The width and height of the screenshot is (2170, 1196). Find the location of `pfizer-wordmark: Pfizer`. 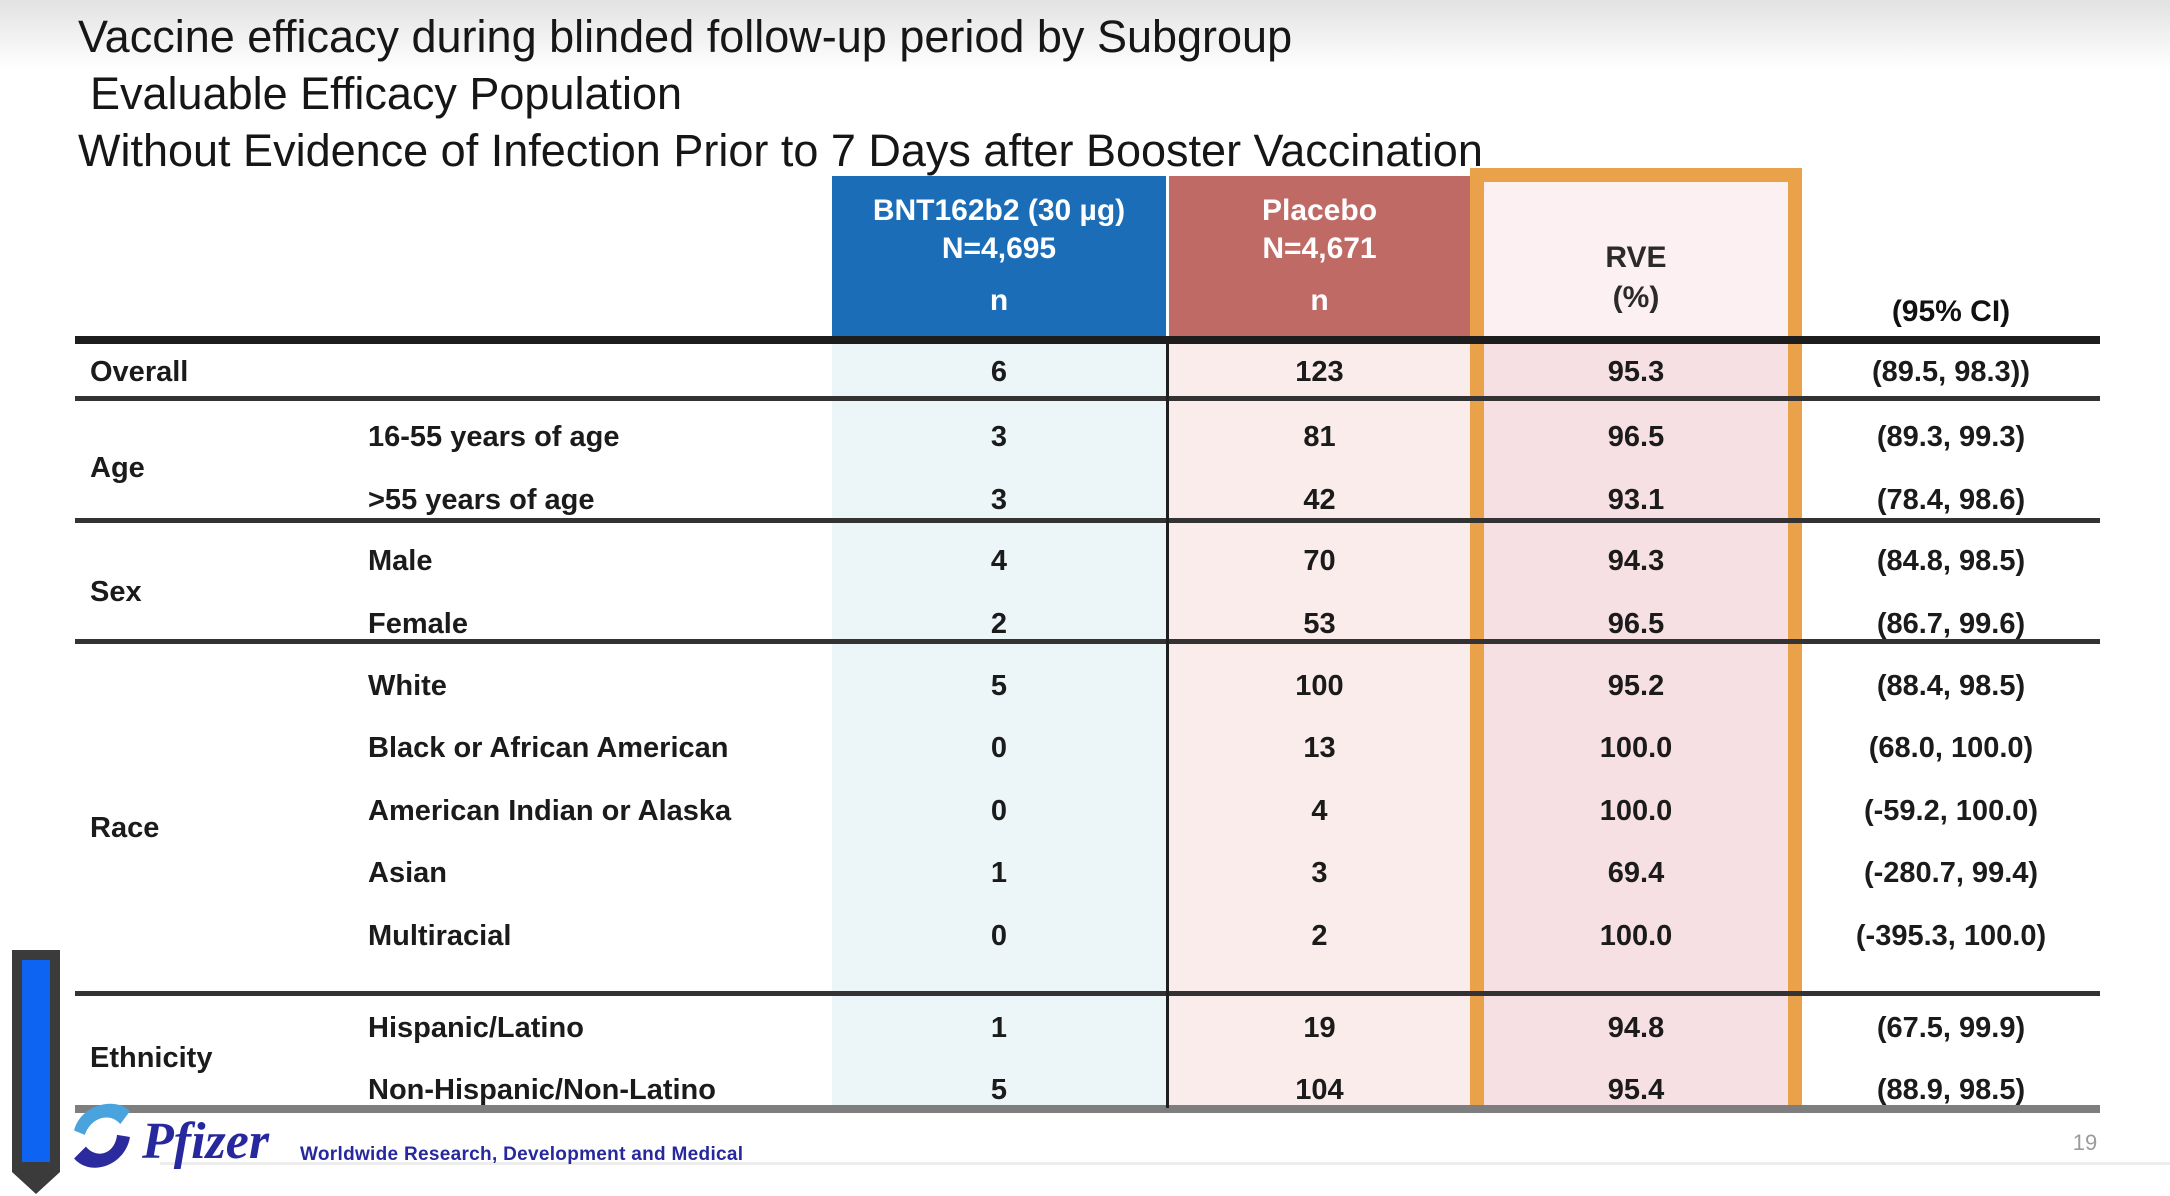

pfizer-wordmark: Pfizer is located at coordinates (206, 1141).